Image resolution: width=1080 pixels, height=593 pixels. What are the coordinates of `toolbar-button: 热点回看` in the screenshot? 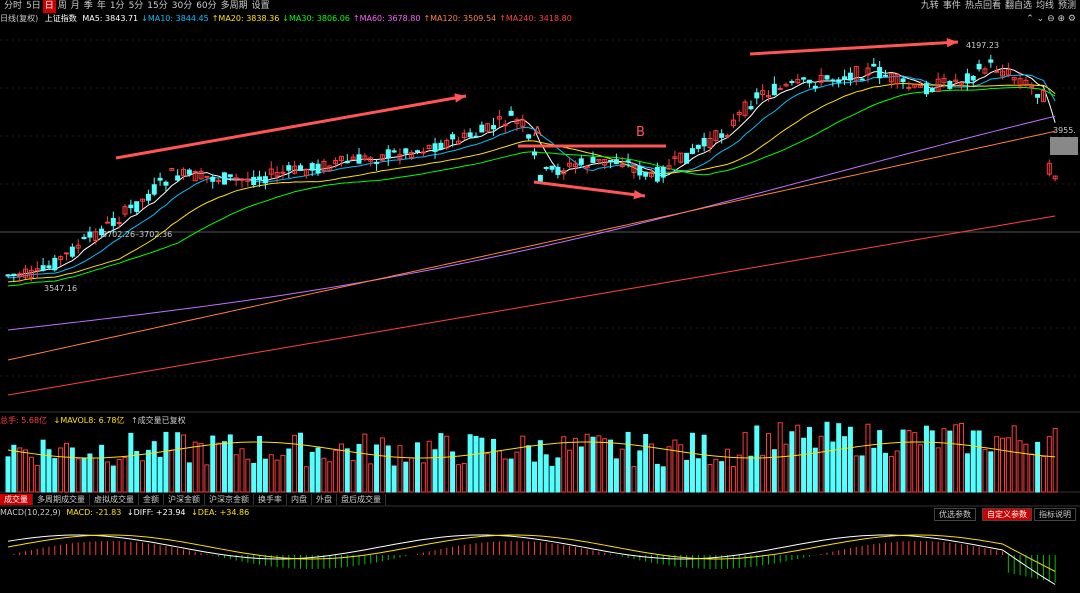 It's located at (982, 6).